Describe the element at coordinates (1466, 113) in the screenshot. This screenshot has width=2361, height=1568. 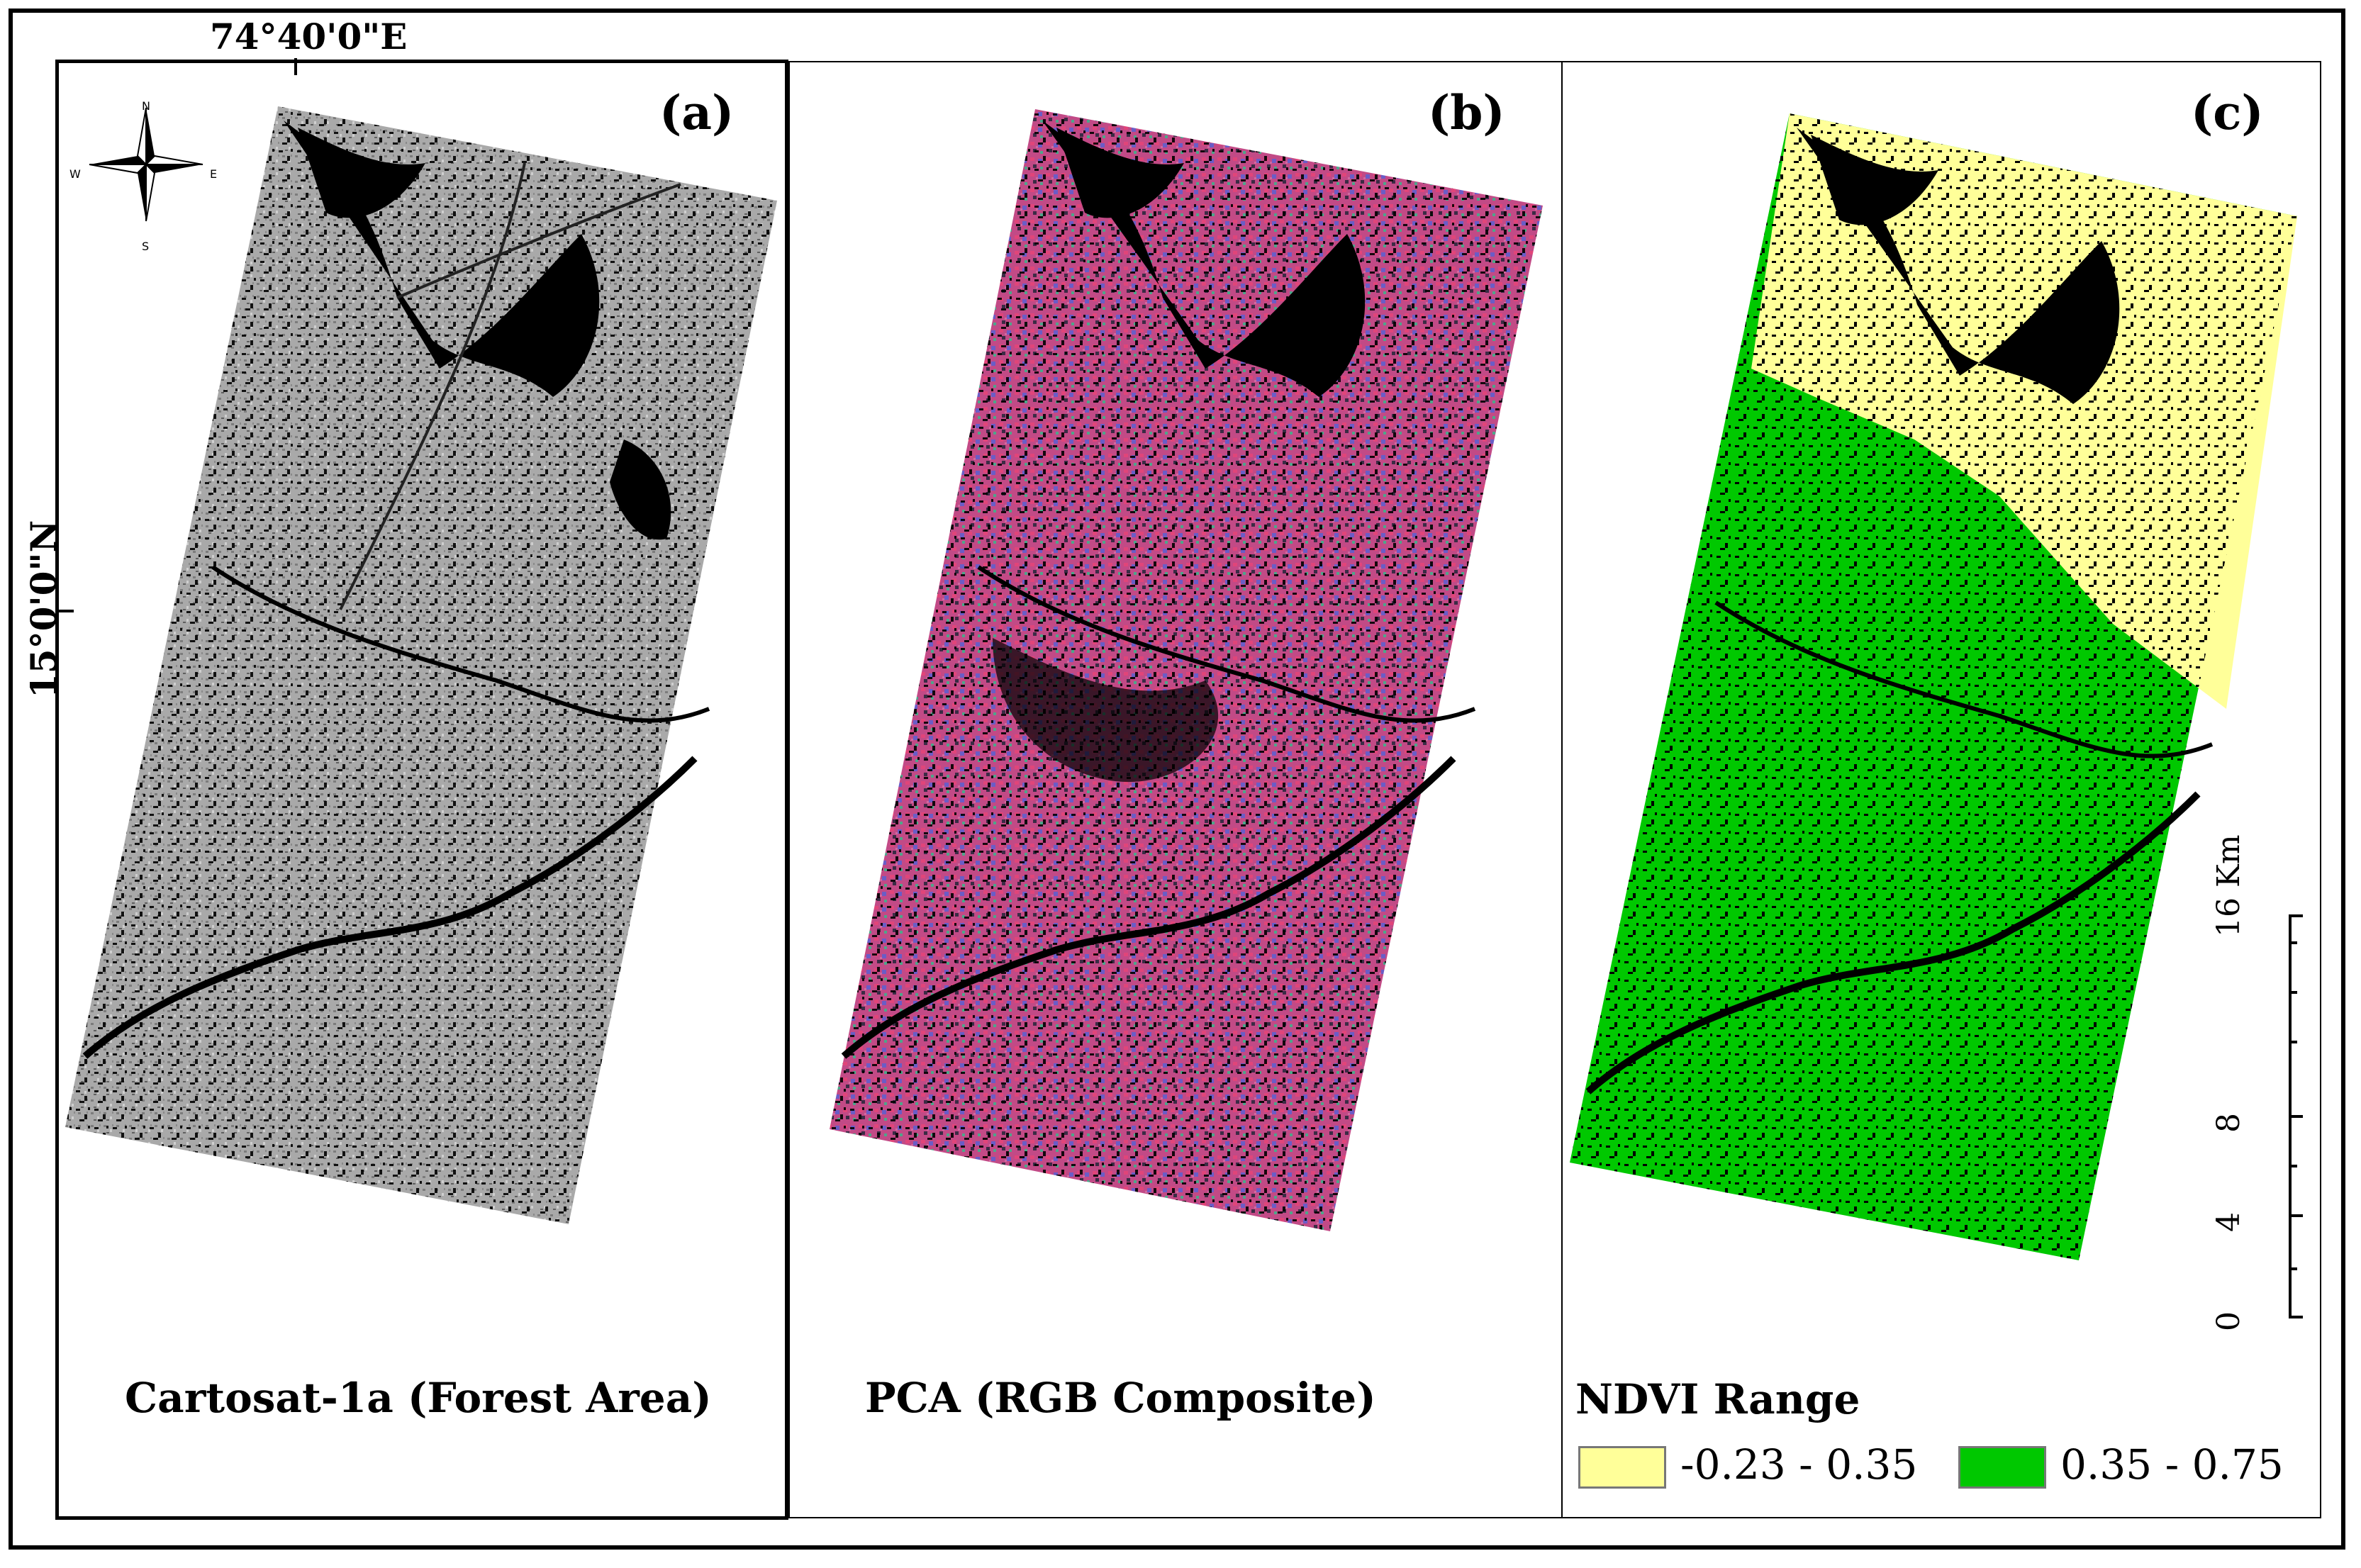
I see `panel-b-label: (b)` at that location.